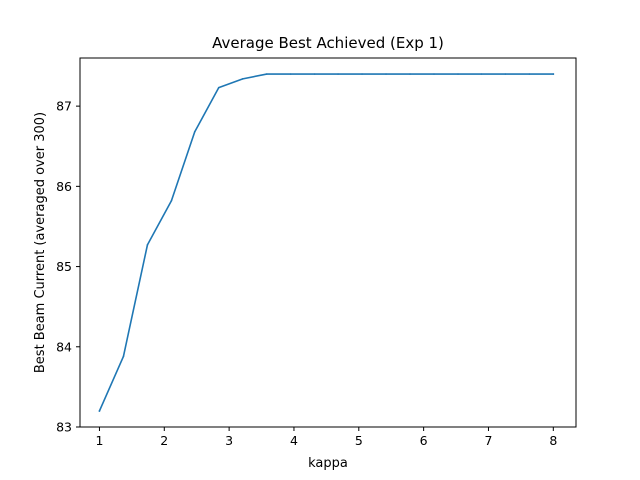  Describe the element at coordinates (229, 440) in the screenshot. I see `x-tick-label: 3` at that location.